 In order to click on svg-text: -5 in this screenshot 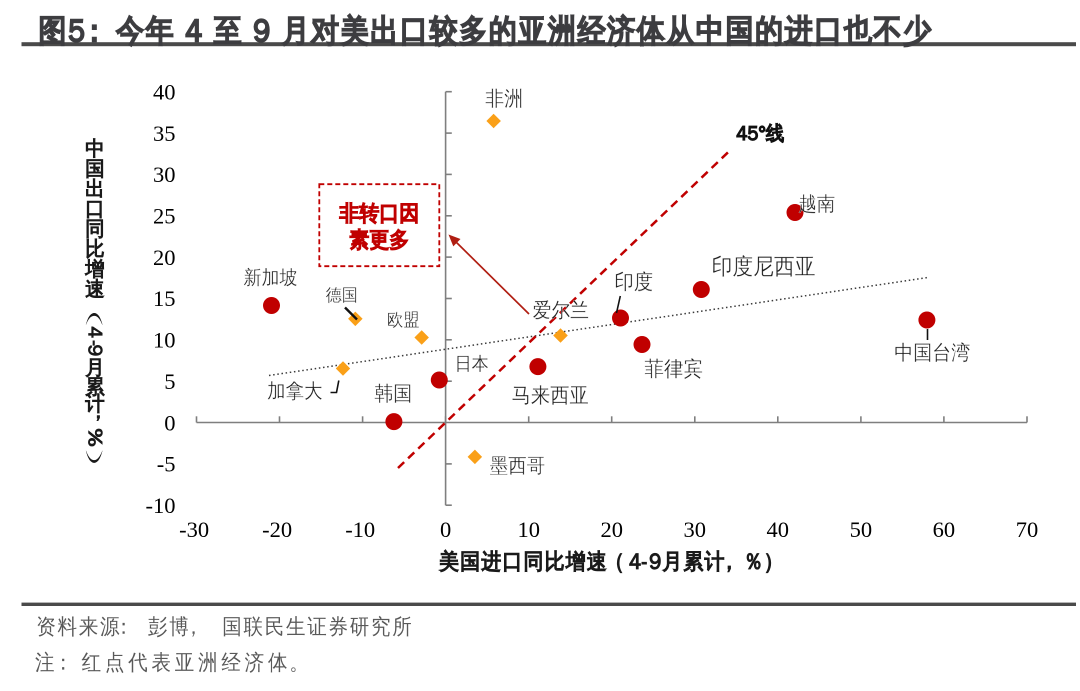, I will do `click(166, 464)`.